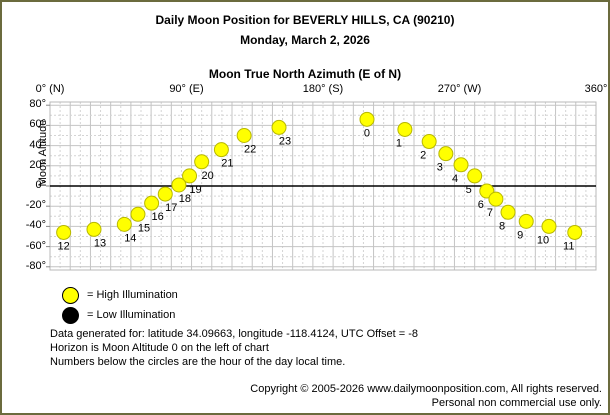 Image resolution: width=610 pixels, height=415 pixels. I want to click on legend: = High Illumination = Low Illumination, so click(120, 305).